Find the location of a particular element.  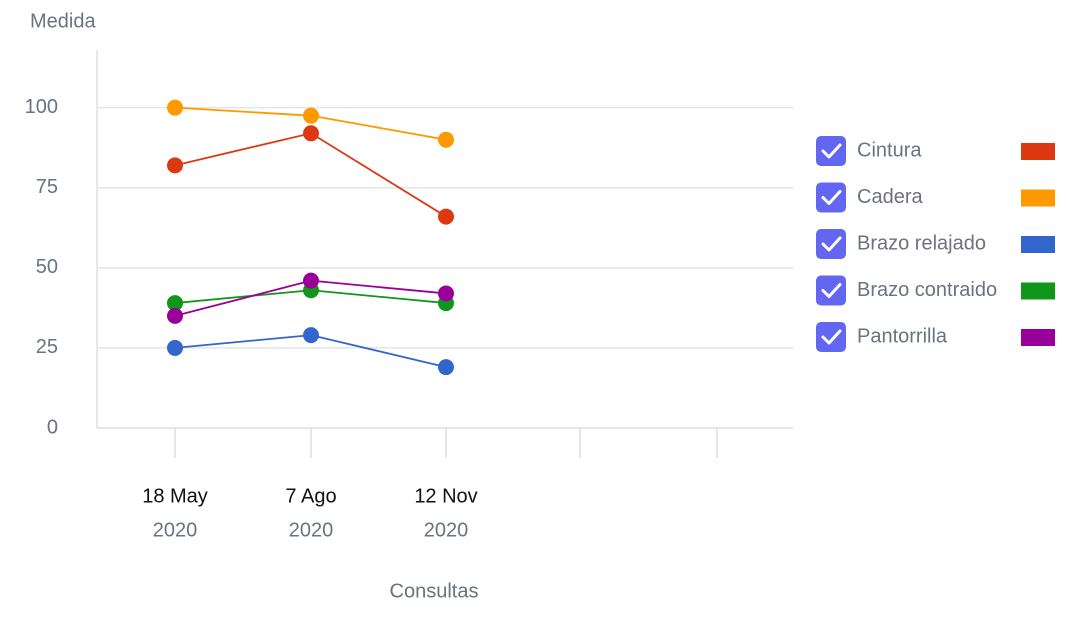

y-tick-label: 0 is located at coordinates (52, 427).